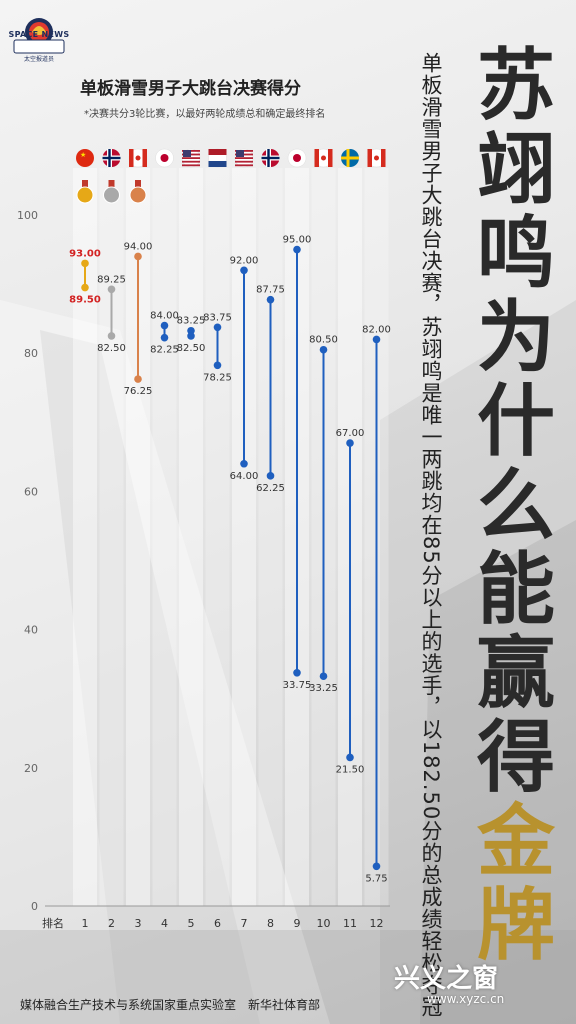 Image resolution: width=576 pixels, height=1024 pixels. Describe the element at coordinates (31, 768) in the screenshot. I see `y-tick-label: 20` at that location.